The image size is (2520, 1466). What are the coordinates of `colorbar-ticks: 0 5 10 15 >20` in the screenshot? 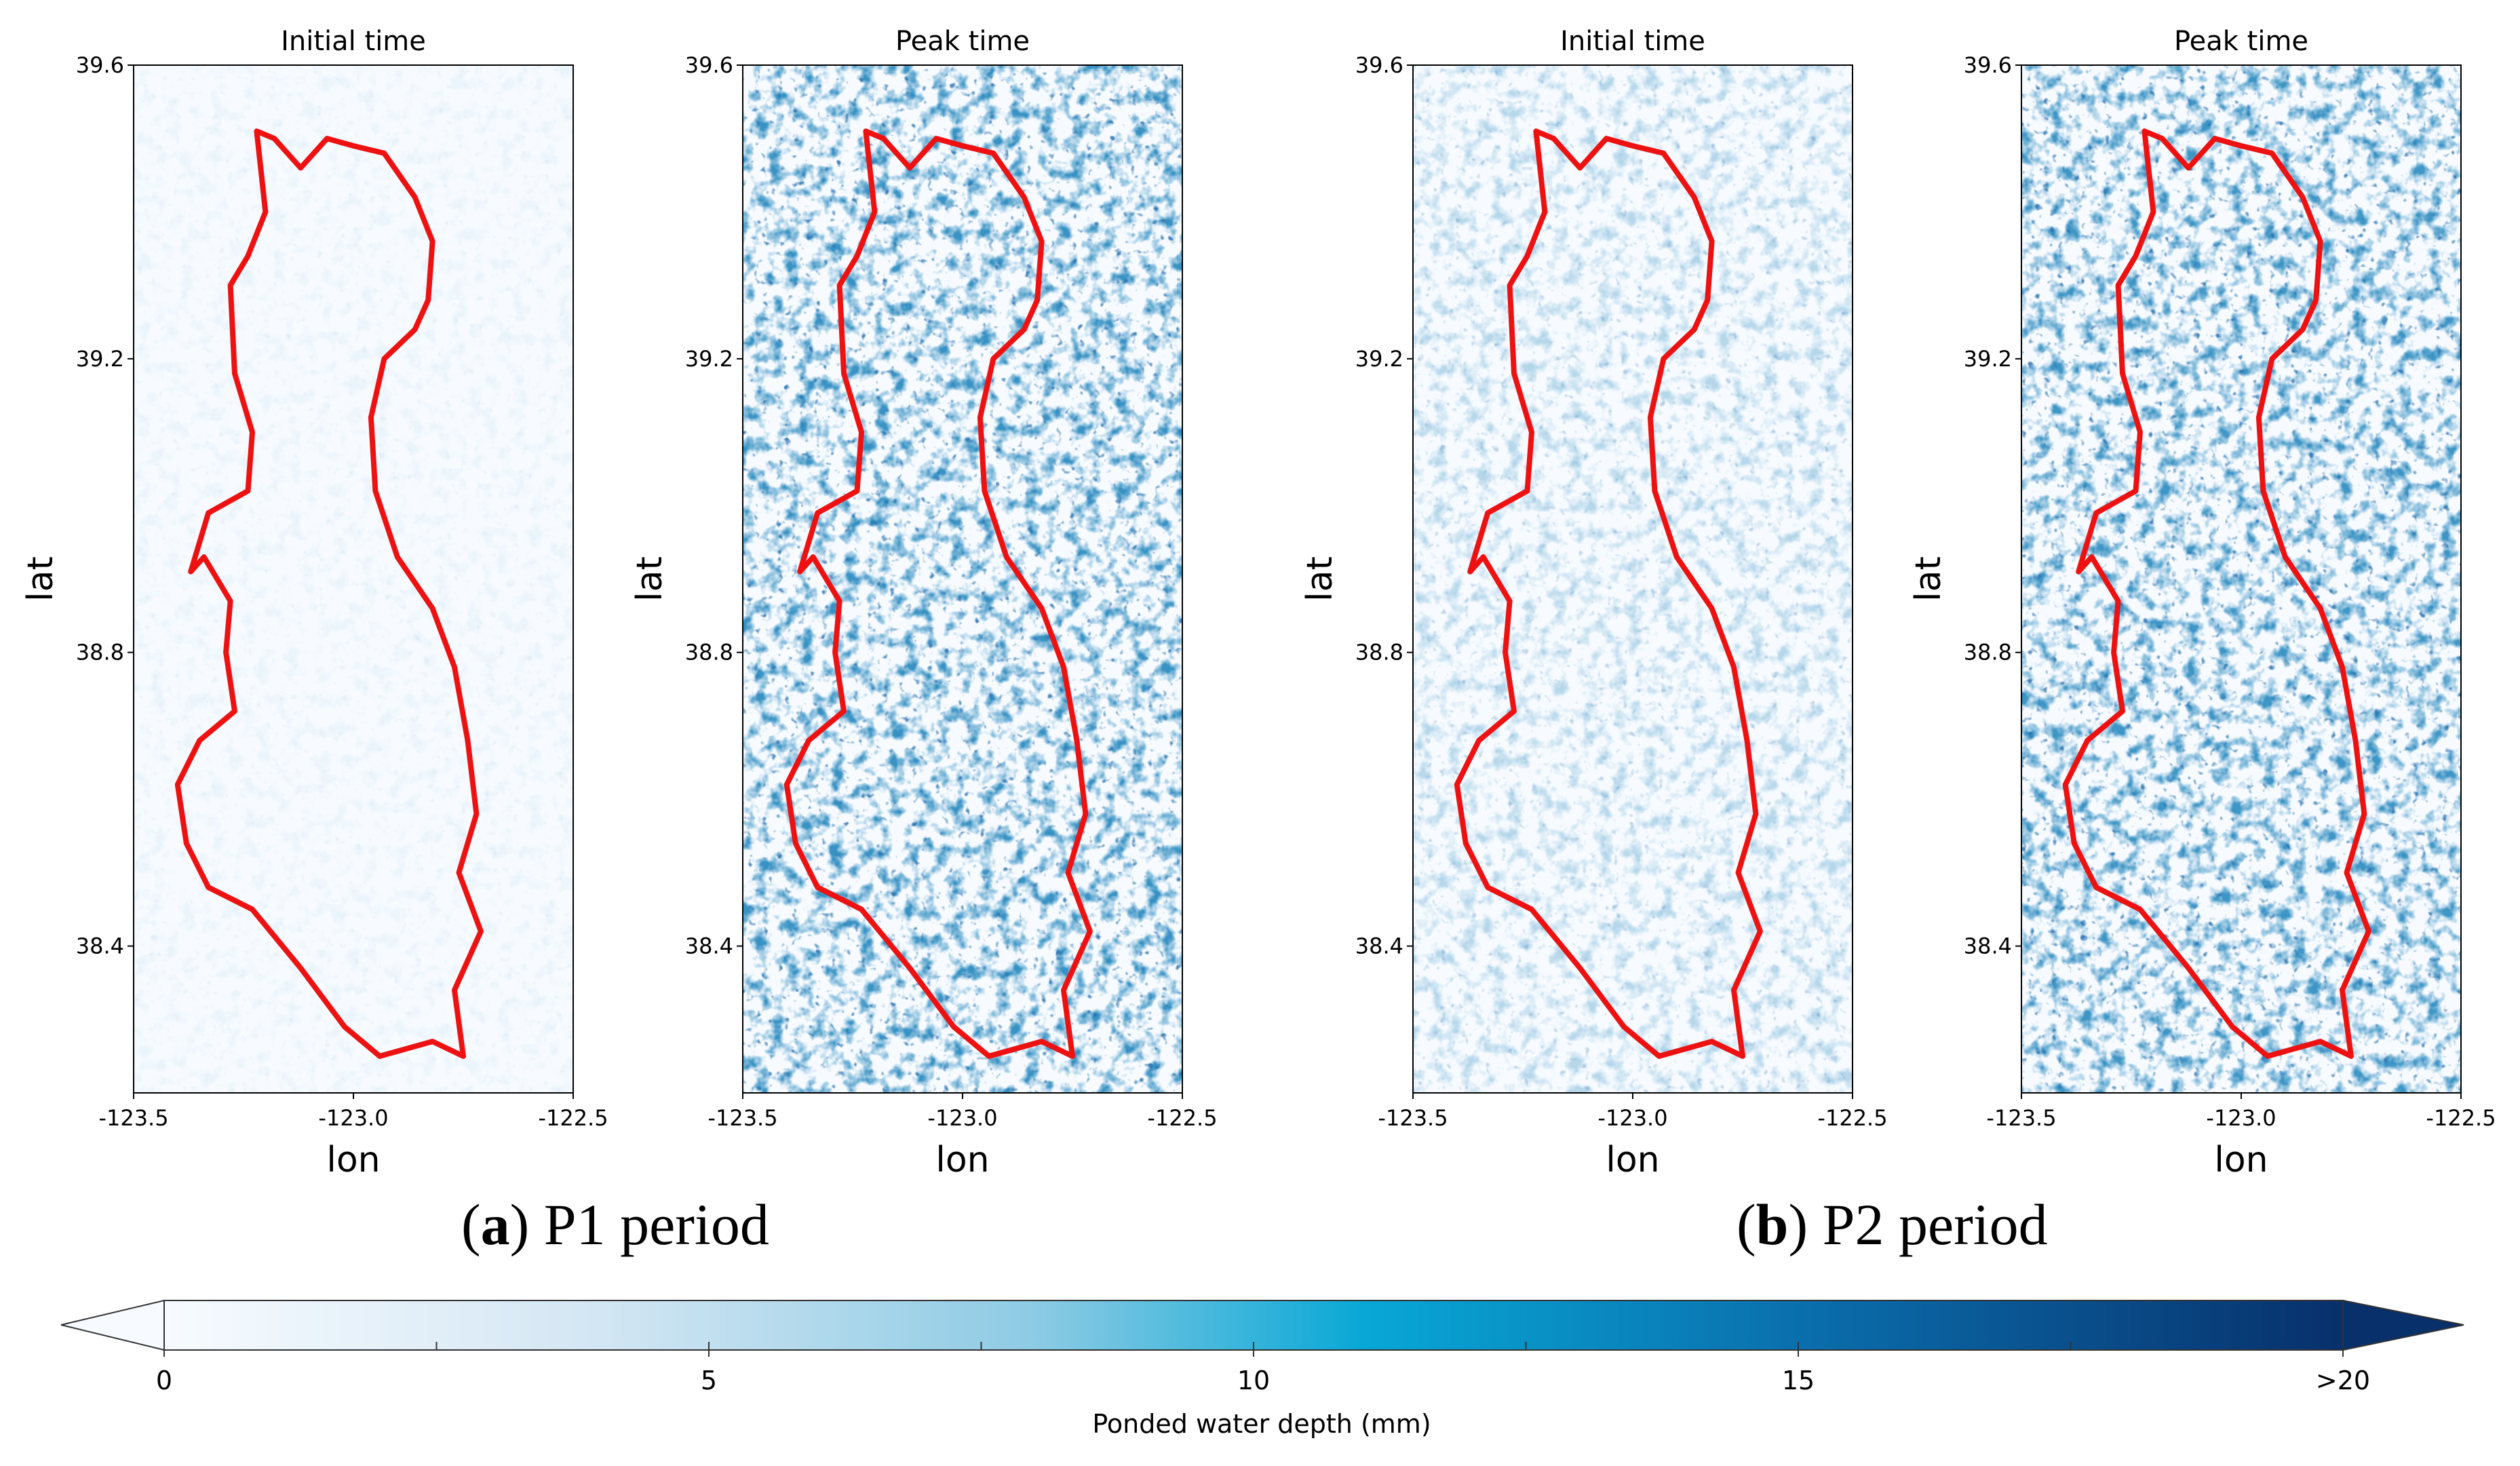 It's located at (1263, 1368).